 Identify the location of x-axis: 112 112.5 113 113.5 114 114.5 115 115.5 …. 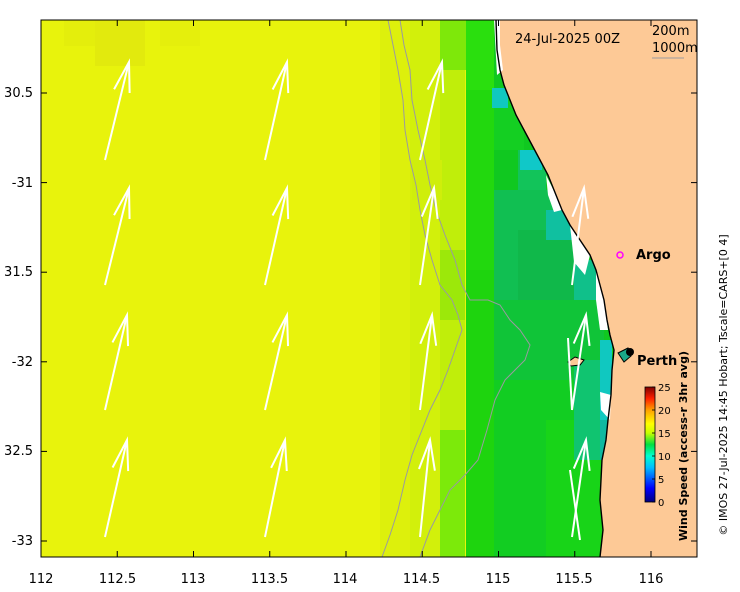
(346, 579).